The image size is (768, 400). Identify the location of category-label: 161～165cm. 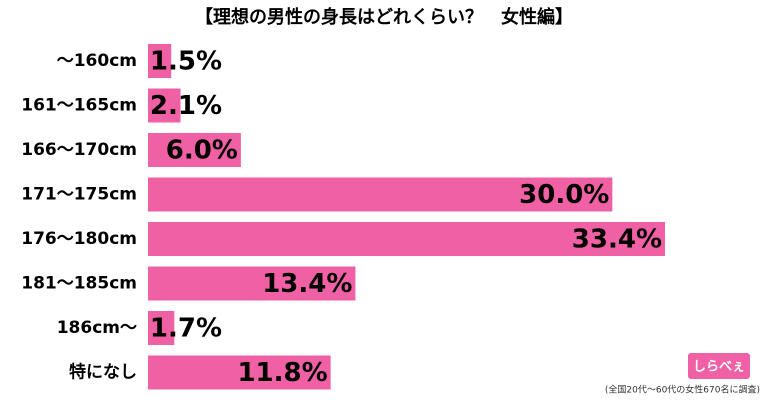
(79, 106).